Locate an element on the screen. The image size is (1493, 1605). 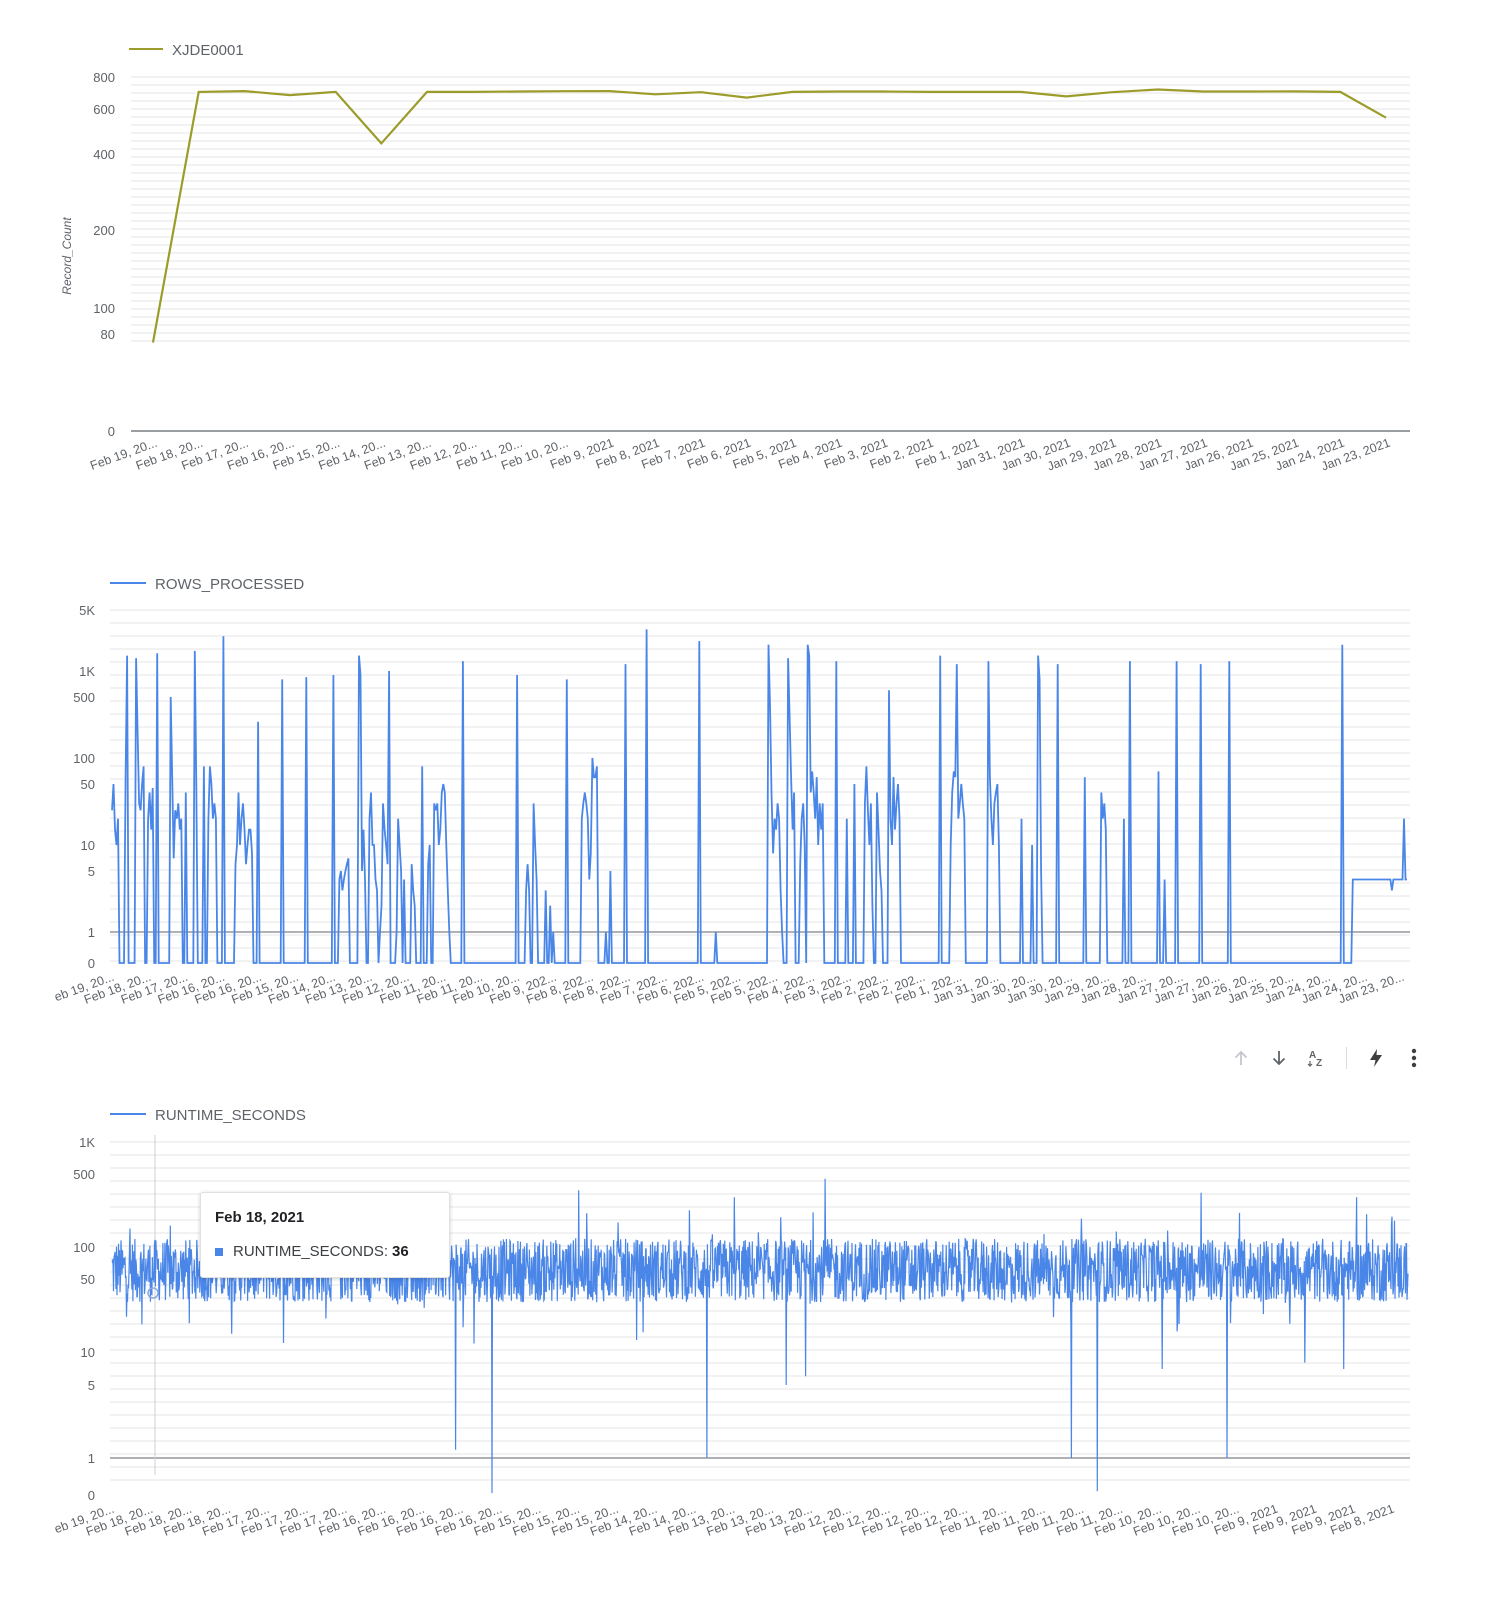
series-line is located at coordinates (769, 216).